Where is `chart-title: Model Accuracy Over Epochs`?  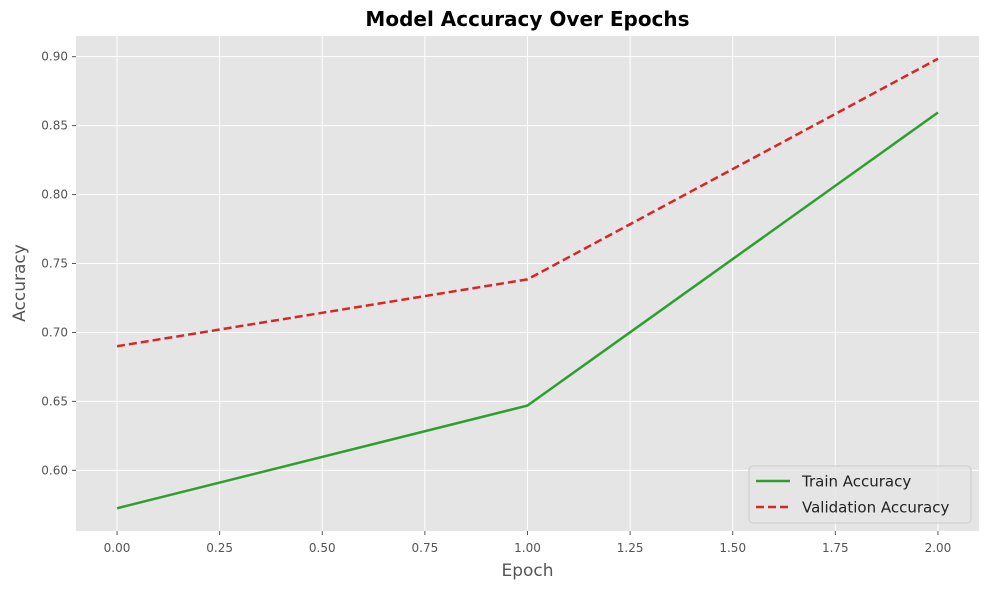 chart-title: Model Accuracy Over Epochs is located at coordinates (527, 19).